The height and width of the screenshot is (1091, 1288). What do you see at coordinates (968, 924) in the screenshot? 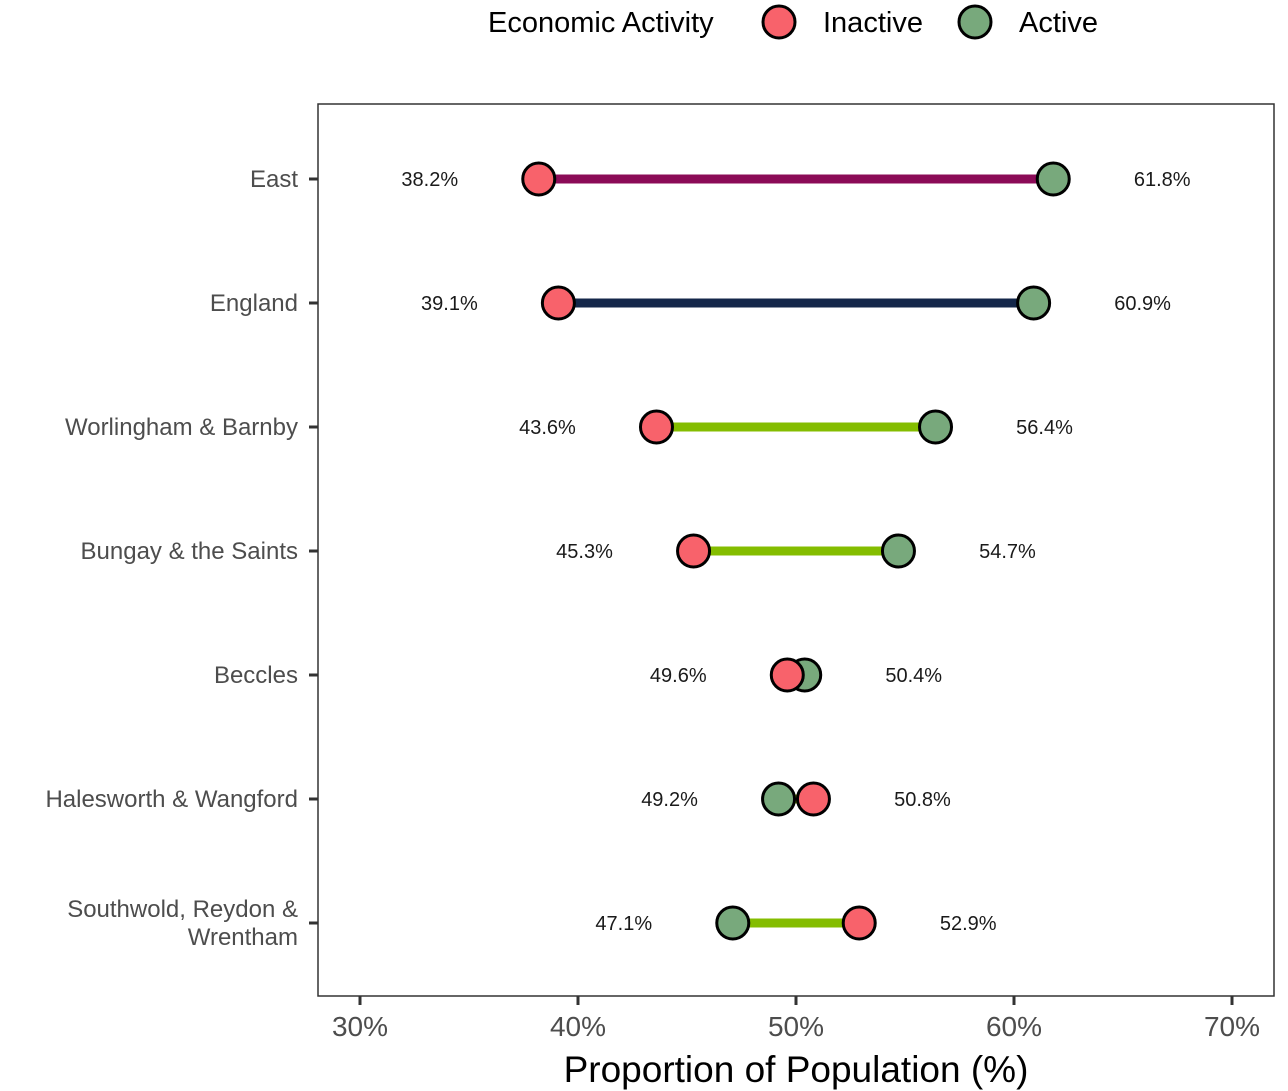
I see `value-label-high: 52.9%` at bounding box center [968, 924].